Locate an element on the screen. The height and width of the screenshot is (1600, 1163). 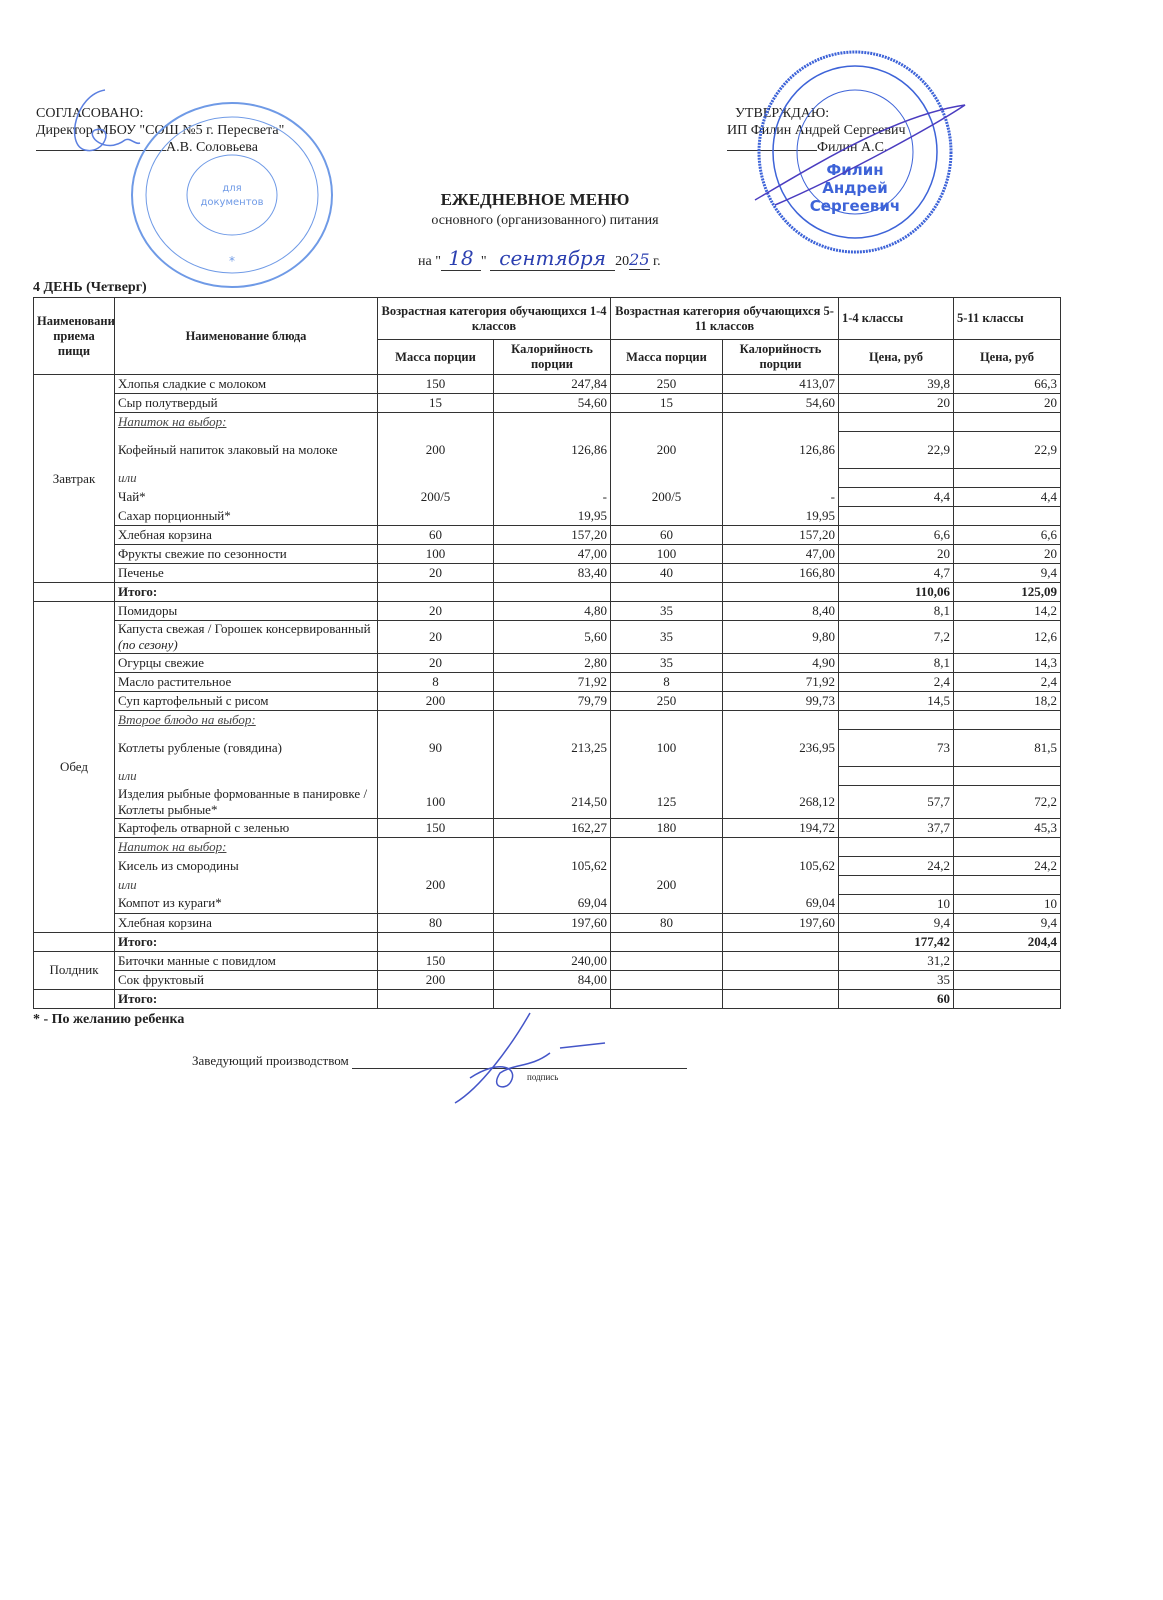
price-1-4: 7,2 is located at coordinates (896, 637).